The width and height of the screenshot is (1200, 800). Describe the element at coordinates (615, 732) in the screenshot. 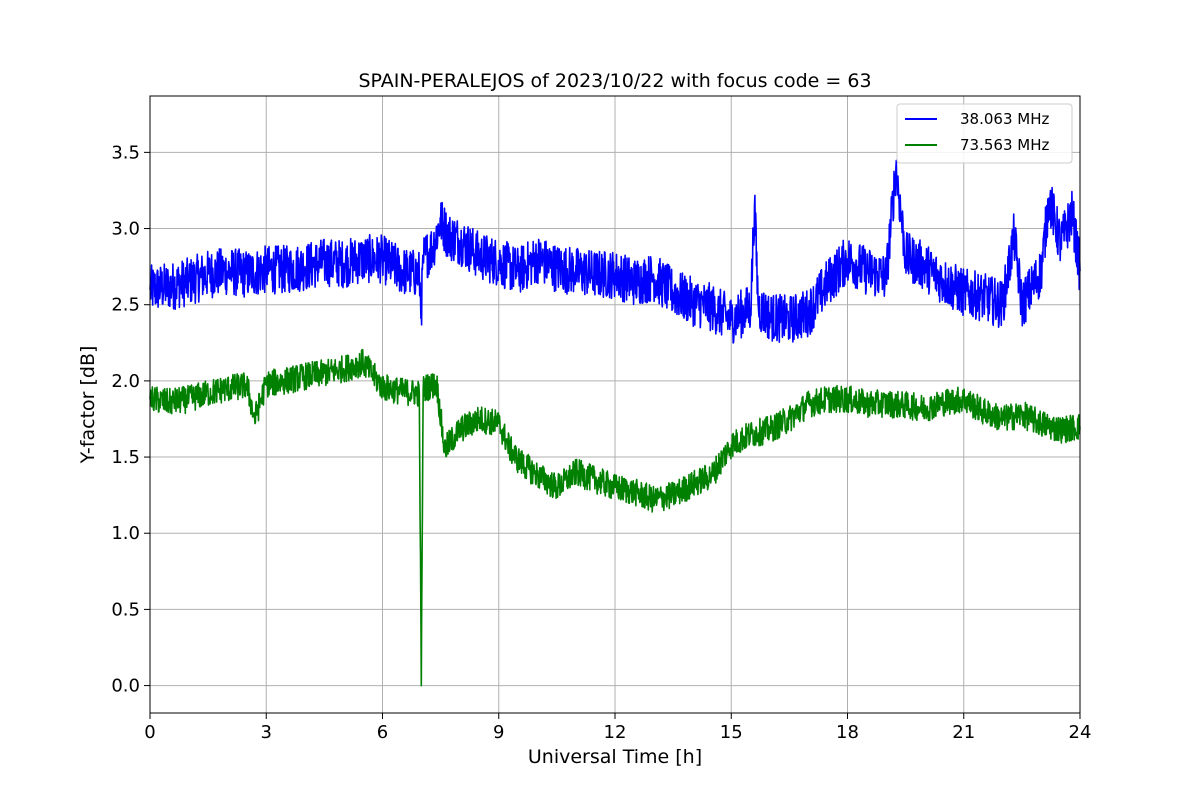

I see `x-tick-label: 12` at that location.